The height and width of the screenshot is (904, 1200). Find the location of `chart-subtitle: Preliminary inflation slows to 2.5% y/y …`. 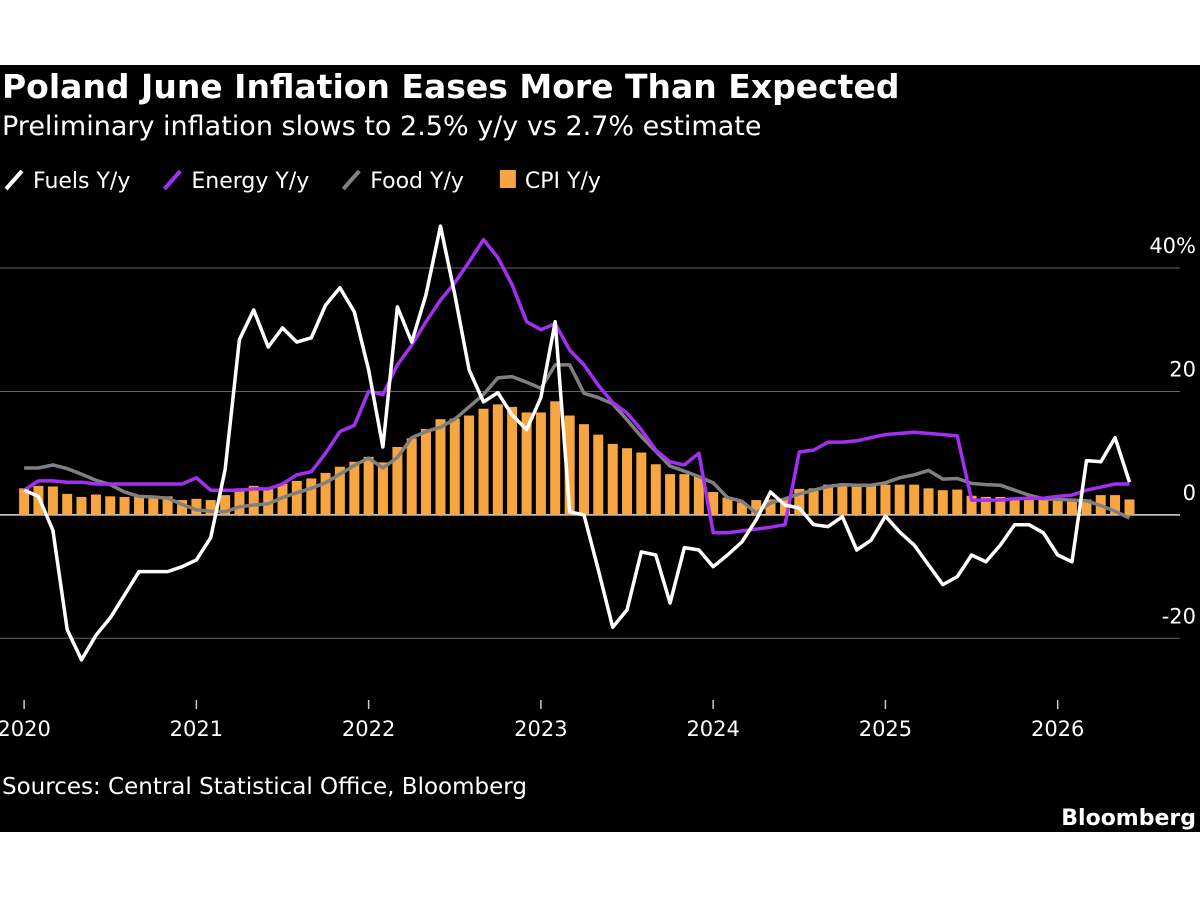

chart-subtitle: Preliminary inflation slows to 2.5% y/y … is located at coordinates (381, 126).